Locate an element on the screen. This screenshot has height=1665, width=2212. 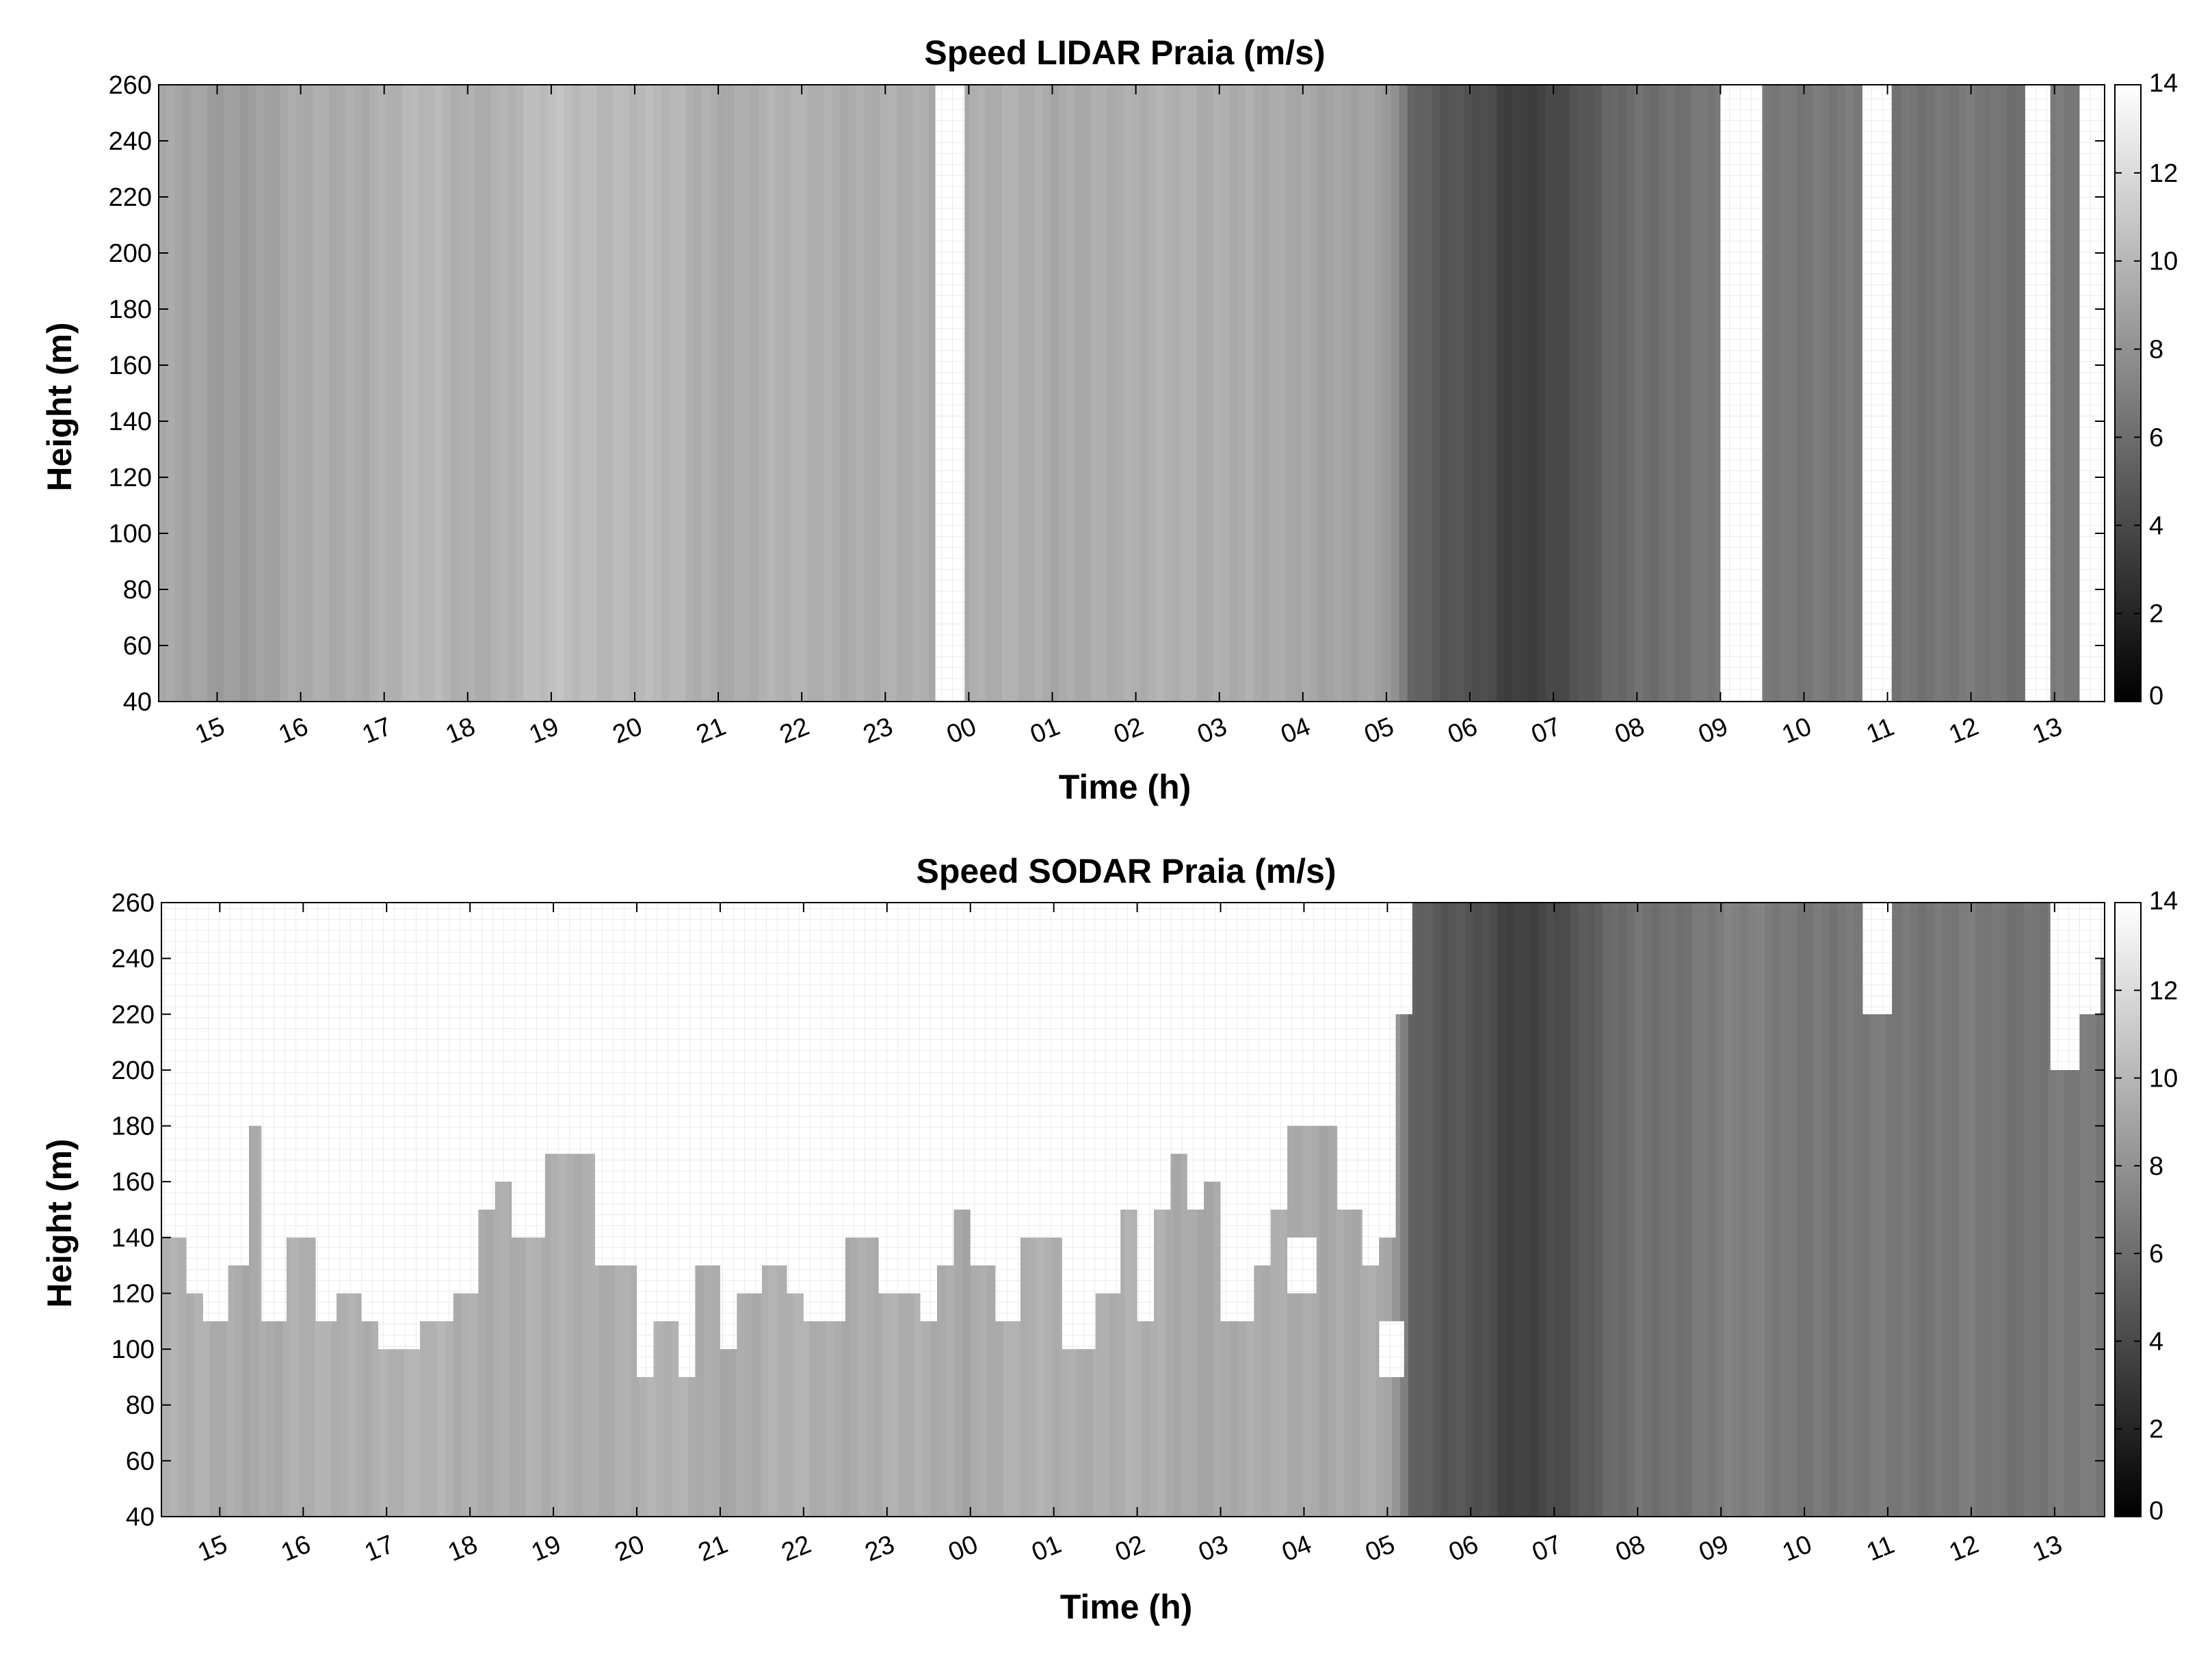
x-tick-label: 19 is located at coordinates (544, 730).